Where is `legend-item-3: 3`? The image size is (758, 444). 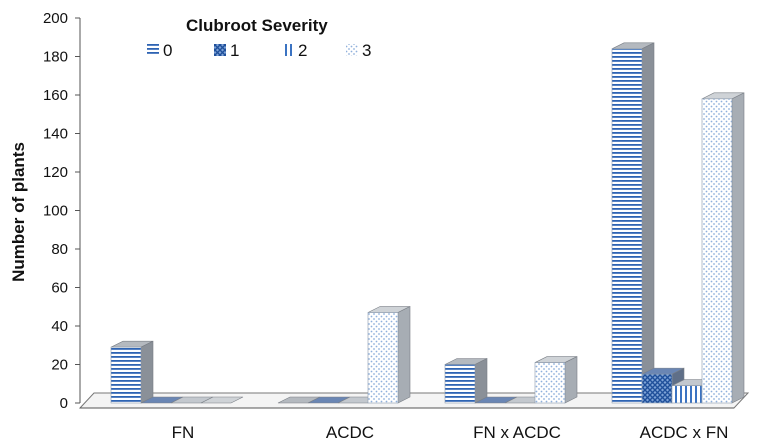 legend-item-3: 3 is located at coordinates (358, 50).